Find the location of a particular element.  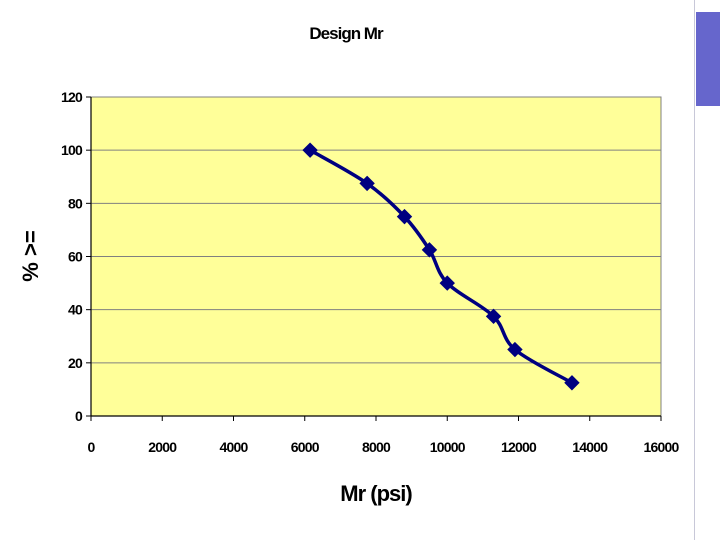

x-tick-label: 2000 is located at coordinates (162, 447).